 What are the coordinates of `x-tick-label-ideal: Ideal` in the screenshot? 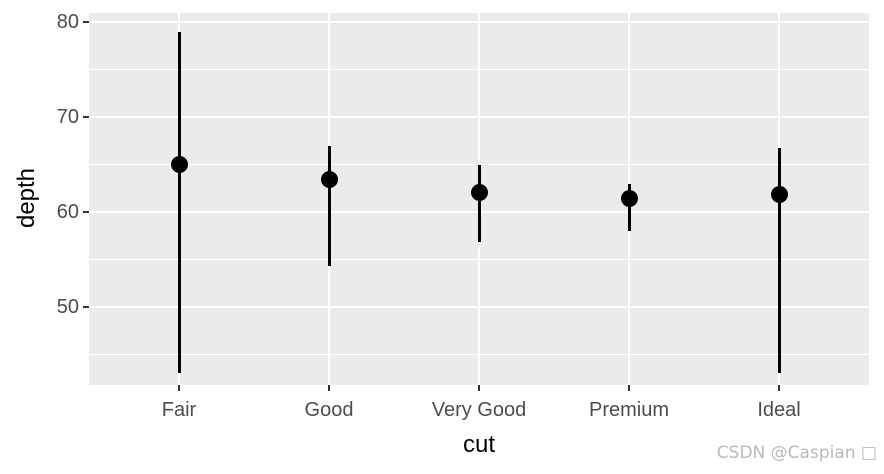 It's located at (779, 410).